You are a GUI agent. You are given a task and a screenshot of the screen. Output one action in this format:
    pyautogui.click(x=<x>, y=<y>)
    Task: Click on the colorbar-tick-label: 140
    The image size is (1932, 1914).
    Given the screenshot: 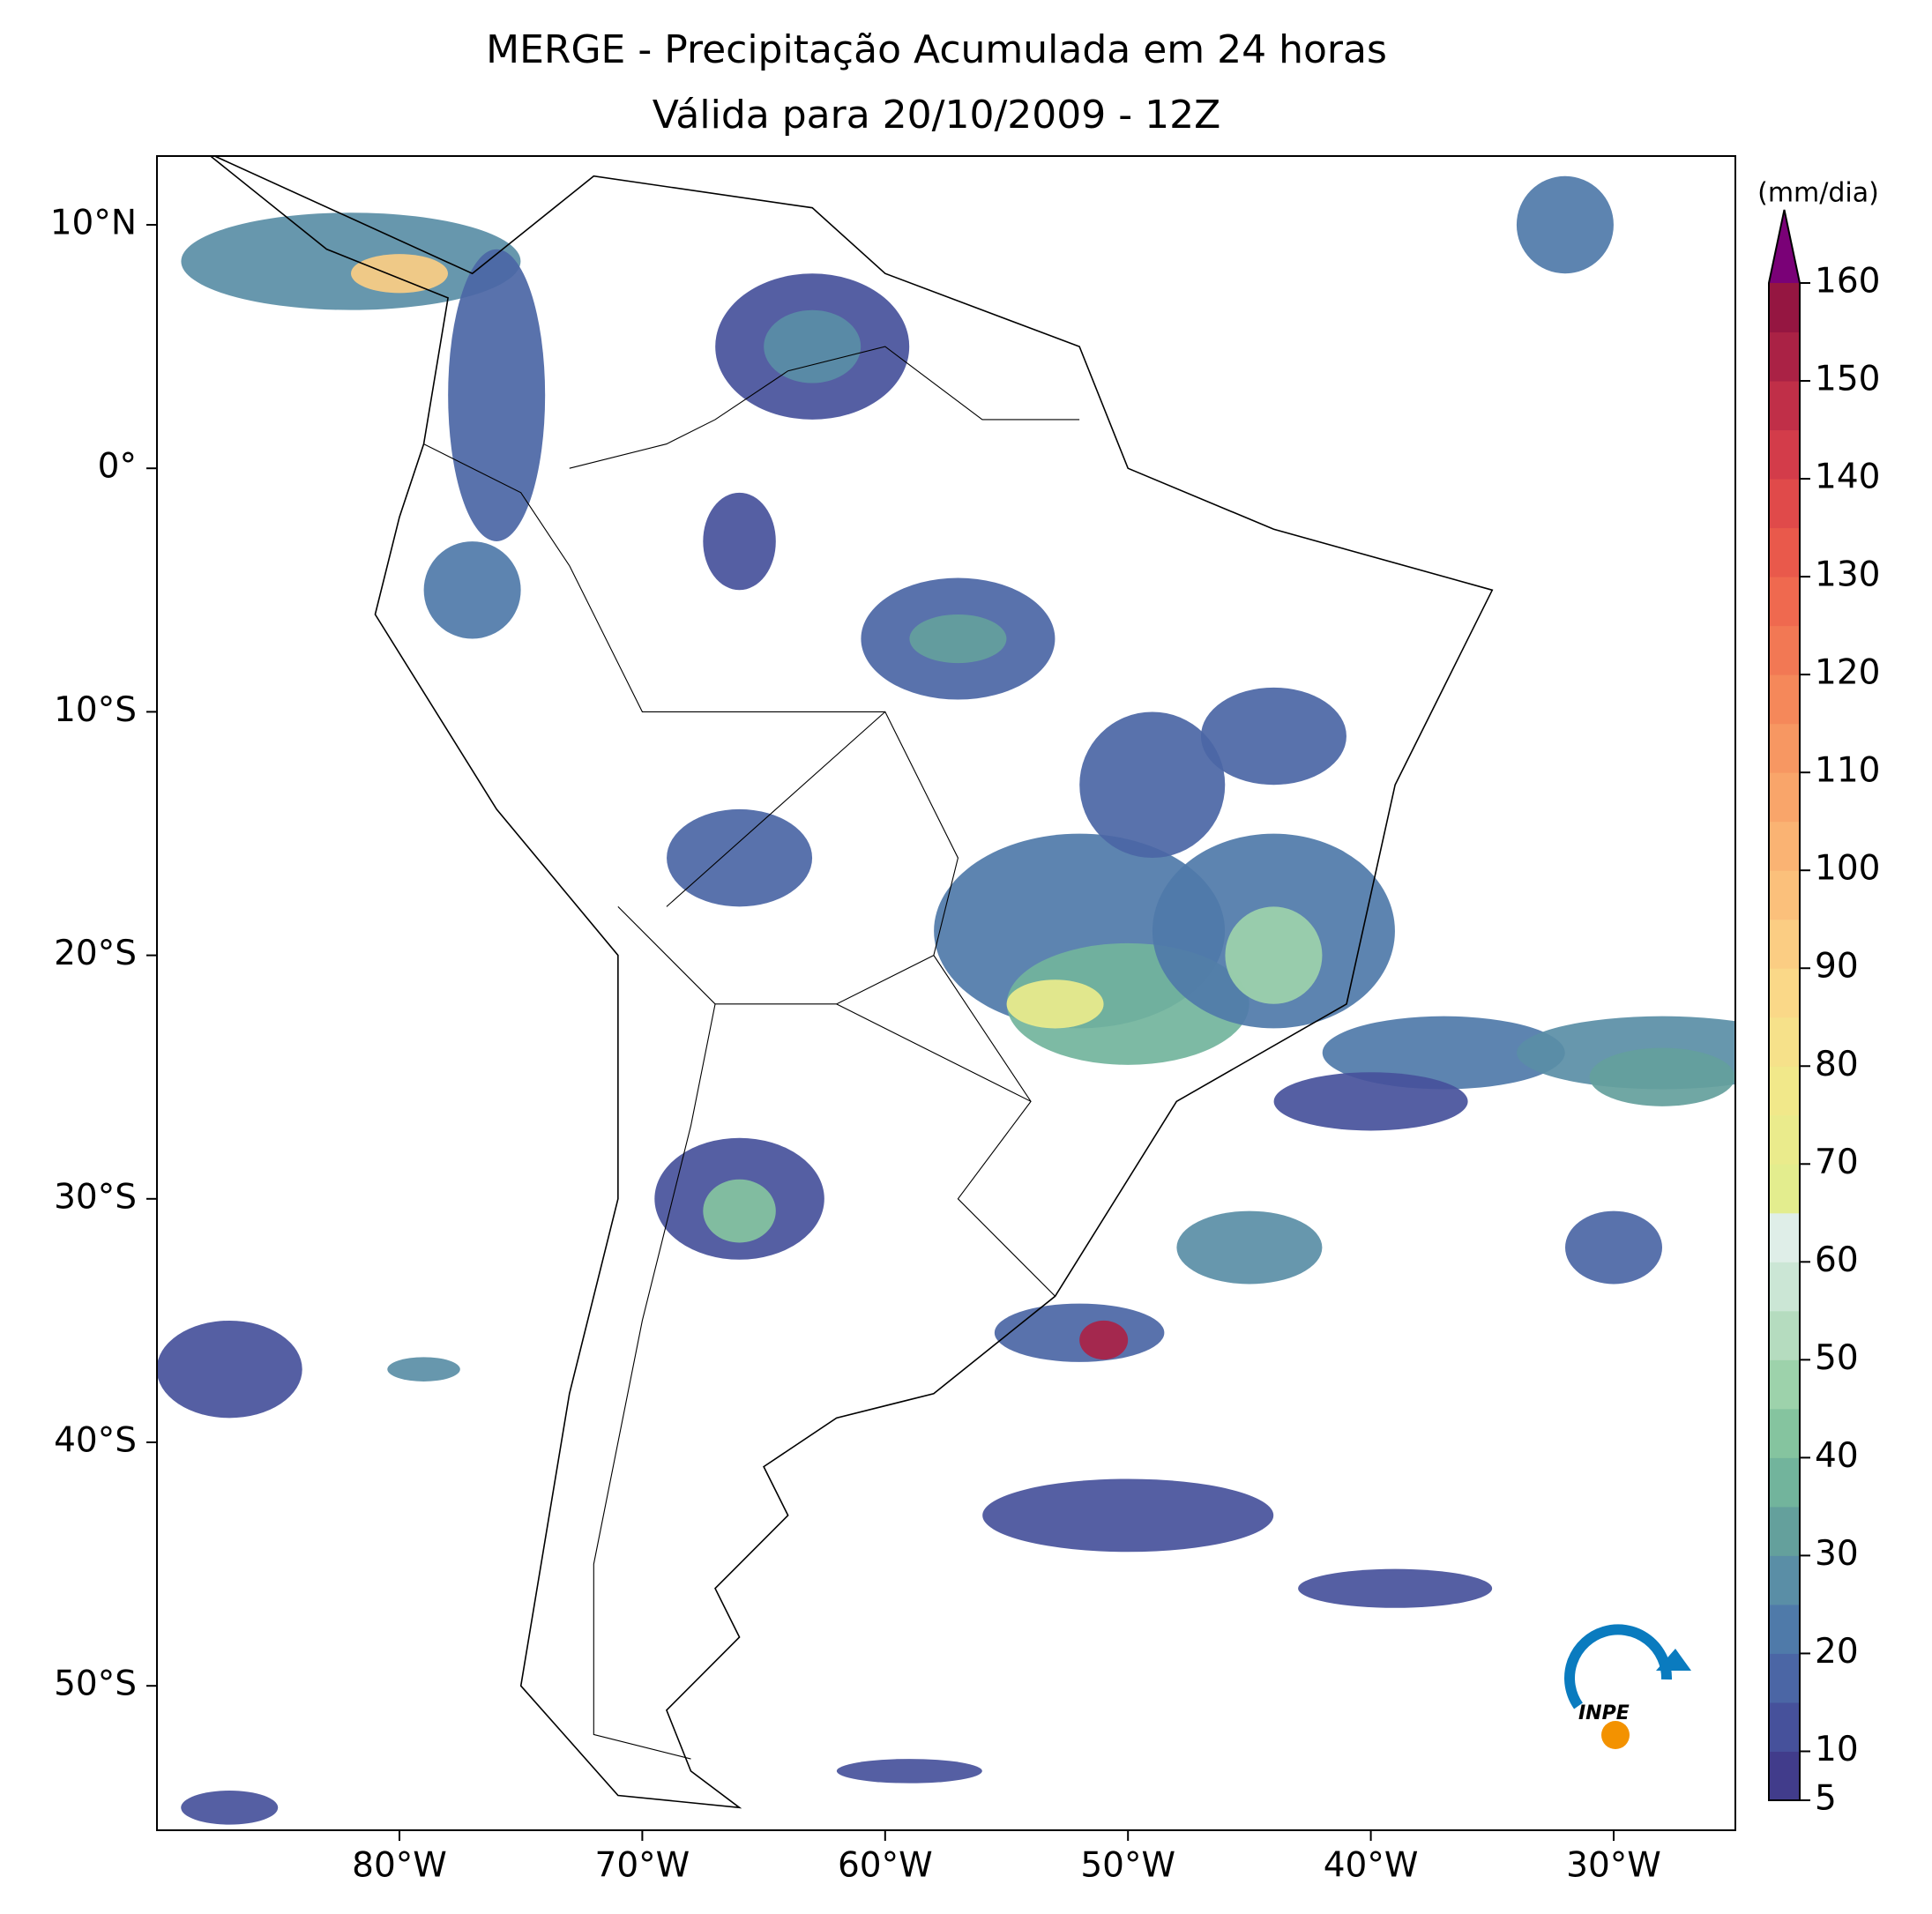 What is the action you would take?
    pyautogui.click(x=1847, y=477)
    